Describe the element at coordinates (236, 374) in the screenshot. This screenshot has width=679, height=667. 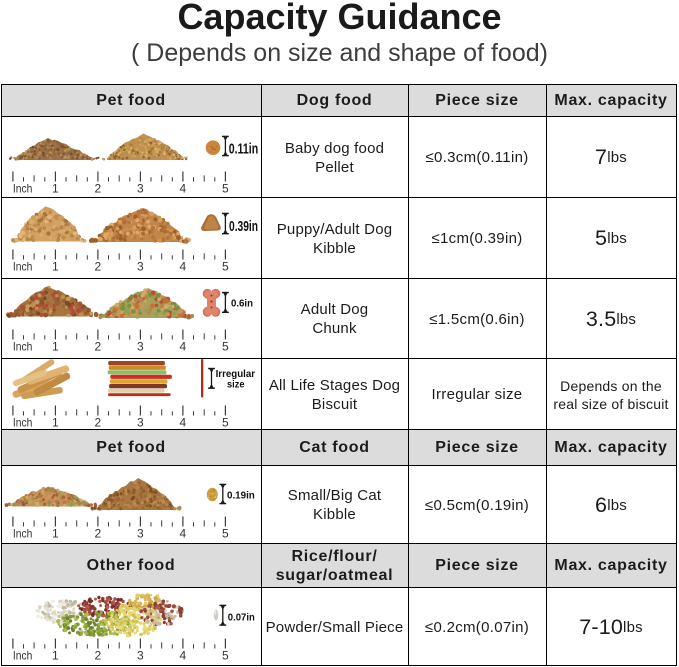
I see `svg-text: Irregular` at that location.